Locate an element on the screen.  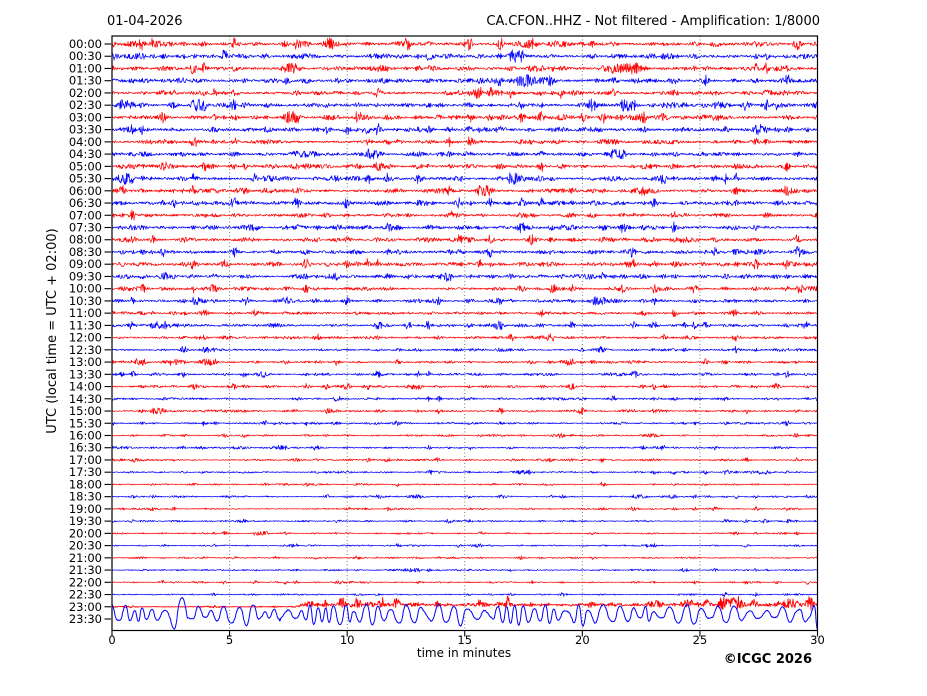
seismogram-trace-11:00 is located at coordinates (465, 313).